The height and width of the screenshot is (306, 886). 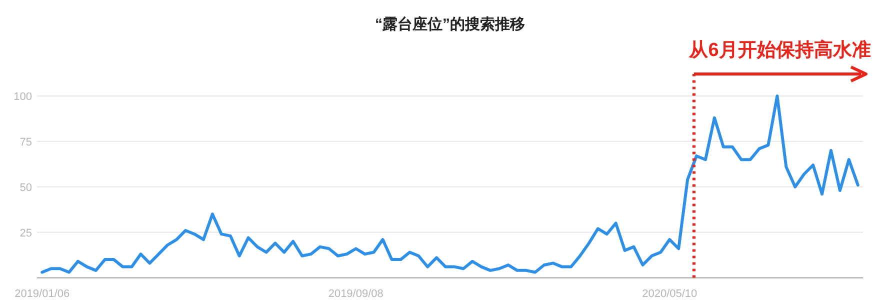 I want to click on ref-line-label: 从6月开始保持高水准, so click(x=779, y=50).